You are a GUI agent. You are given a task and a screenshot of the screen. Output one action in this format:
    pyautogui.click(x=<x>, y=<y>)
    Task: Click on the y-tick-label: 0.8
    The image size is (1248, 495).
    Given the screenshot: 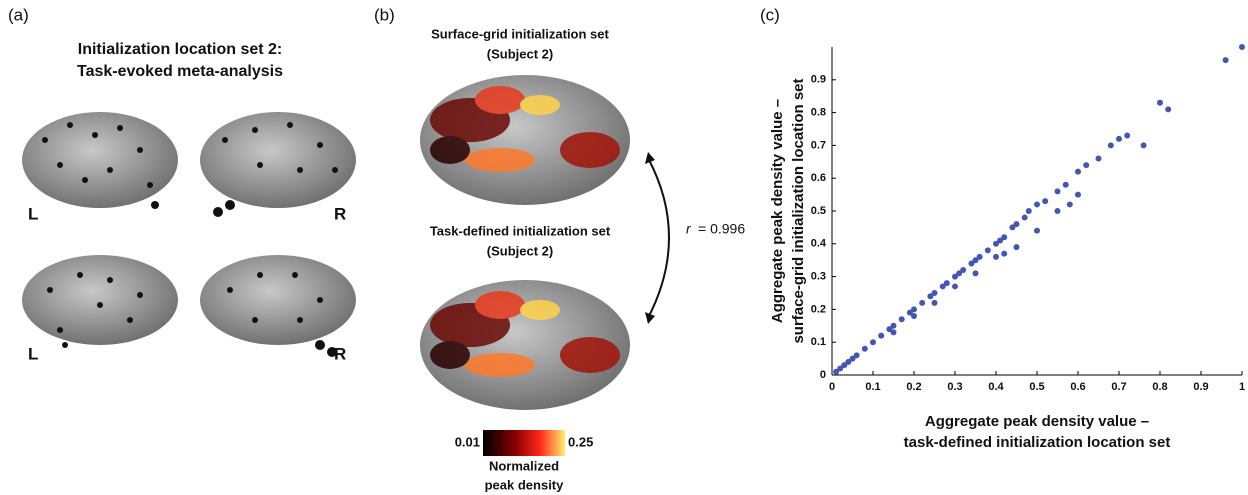 What is the action you would take?
    pyautogui.click(x=818, y=113)
    